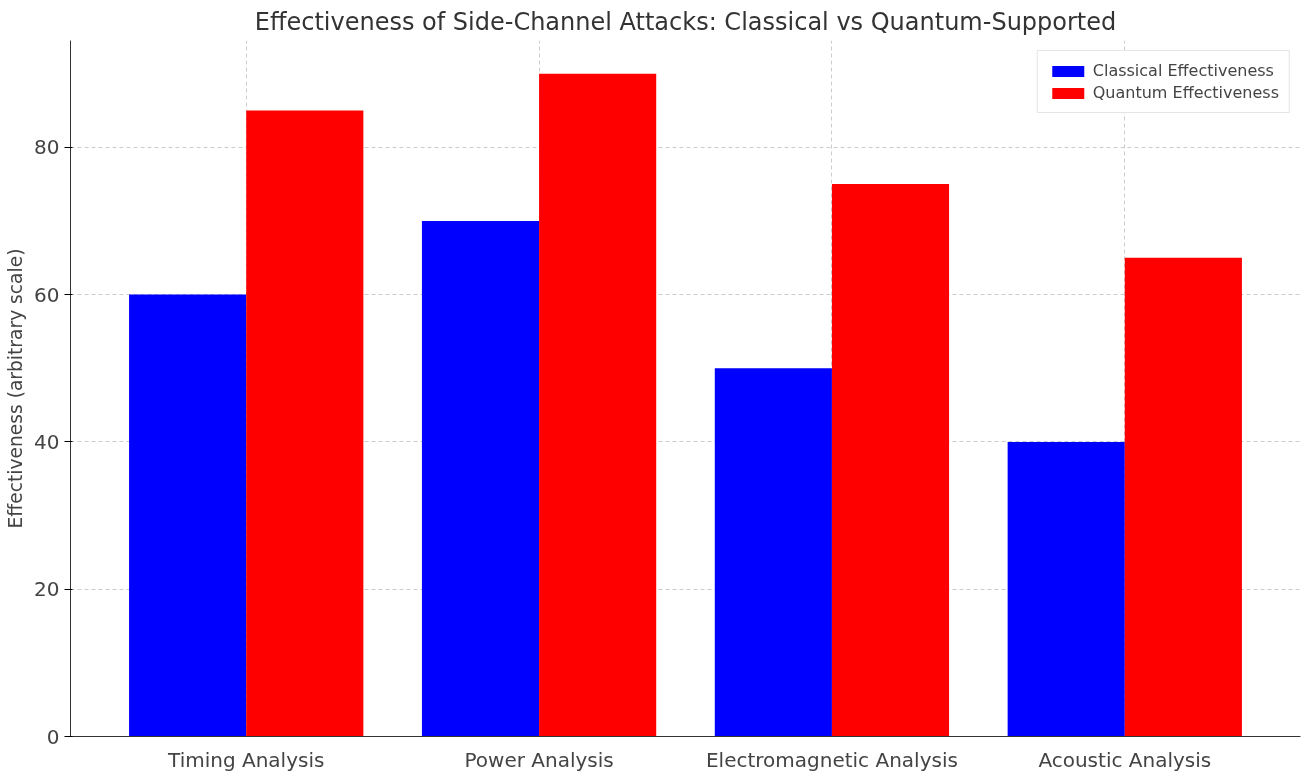 The height and width of the screenshot is (781, 1315). What do you see at coordinates (1183, 70) in the screenshot?
I see `legend-label: Classical Effectiveness` at bounding box center [1183, 70].